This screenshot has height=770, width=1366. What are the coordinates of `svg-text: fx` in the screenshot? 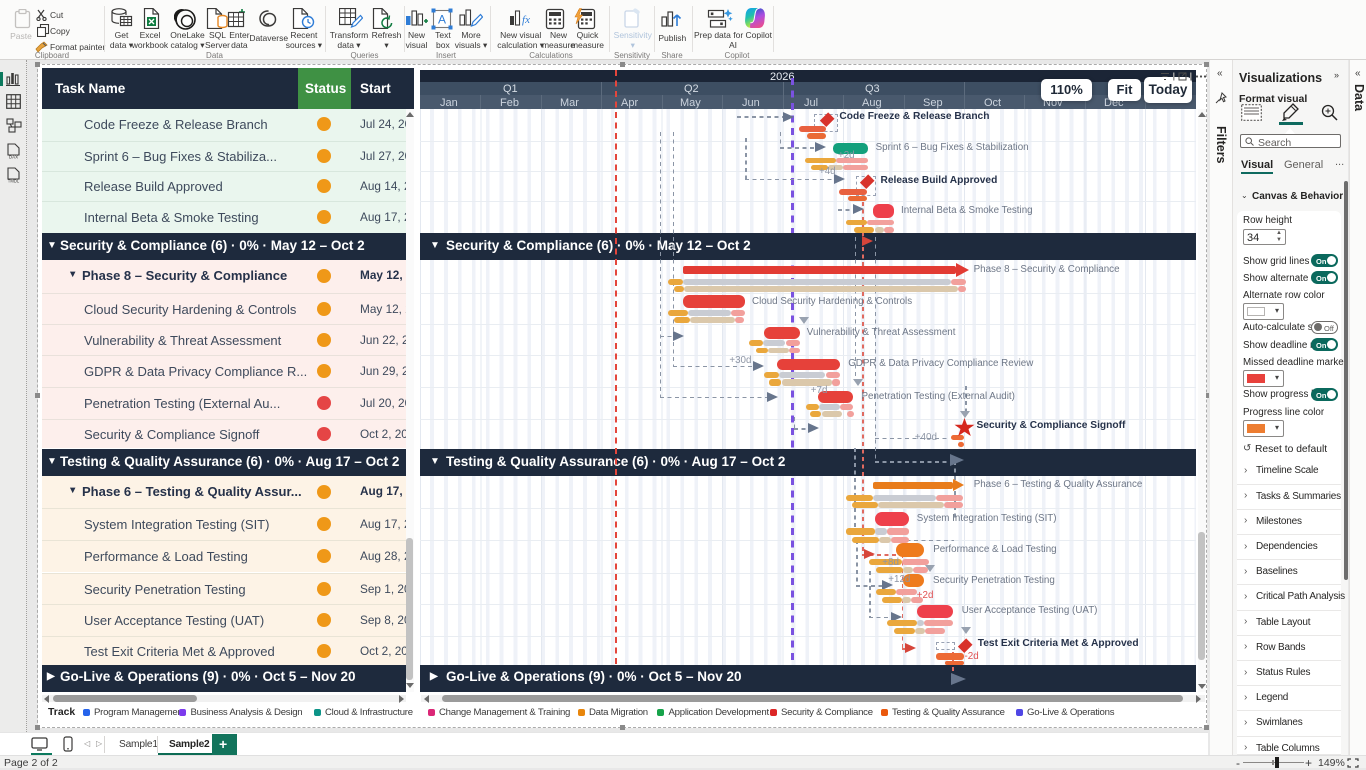 It's located at (526, 20).